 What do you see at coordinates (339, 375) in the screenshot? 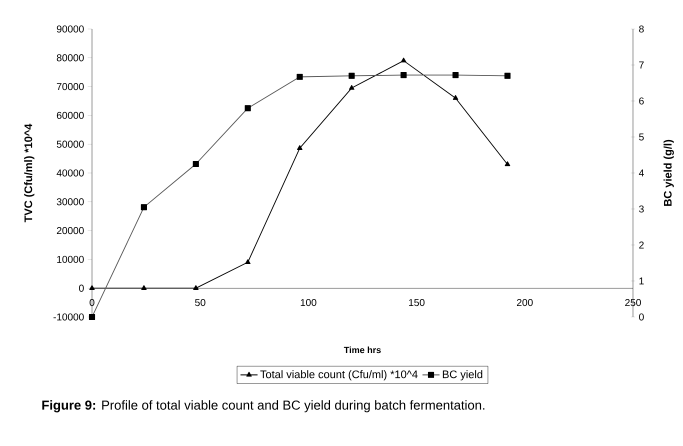
I see `legend-label: Total viable count (Cfu/ml) *10^4` at bounding box center [339, 375].